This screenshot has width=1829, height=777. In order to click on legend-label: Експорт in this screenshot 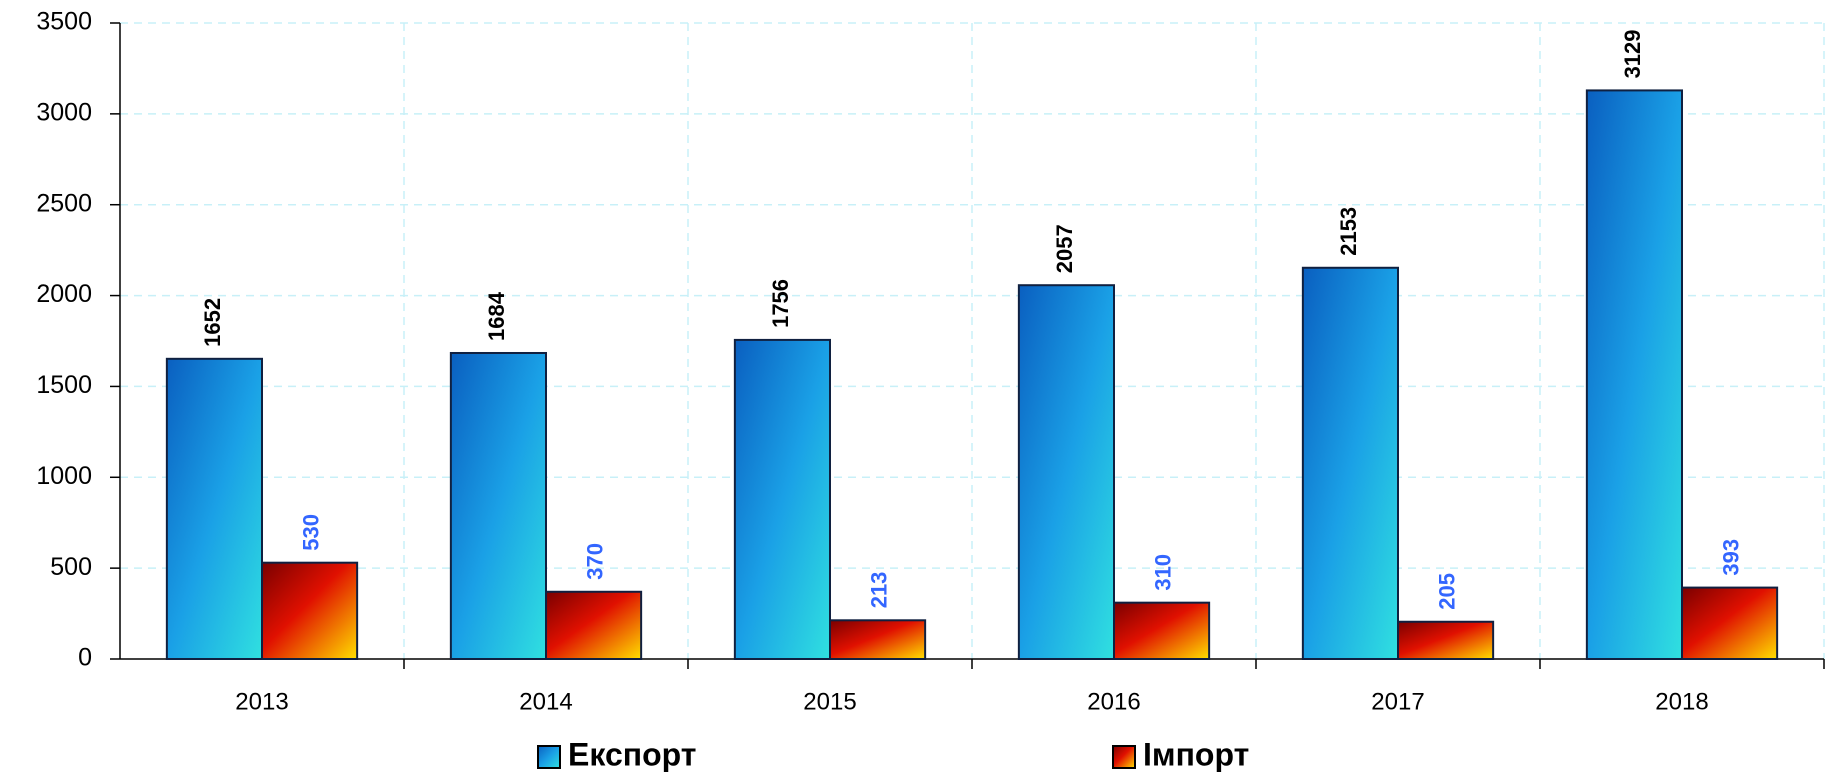, I will do `click(632, 754)`.